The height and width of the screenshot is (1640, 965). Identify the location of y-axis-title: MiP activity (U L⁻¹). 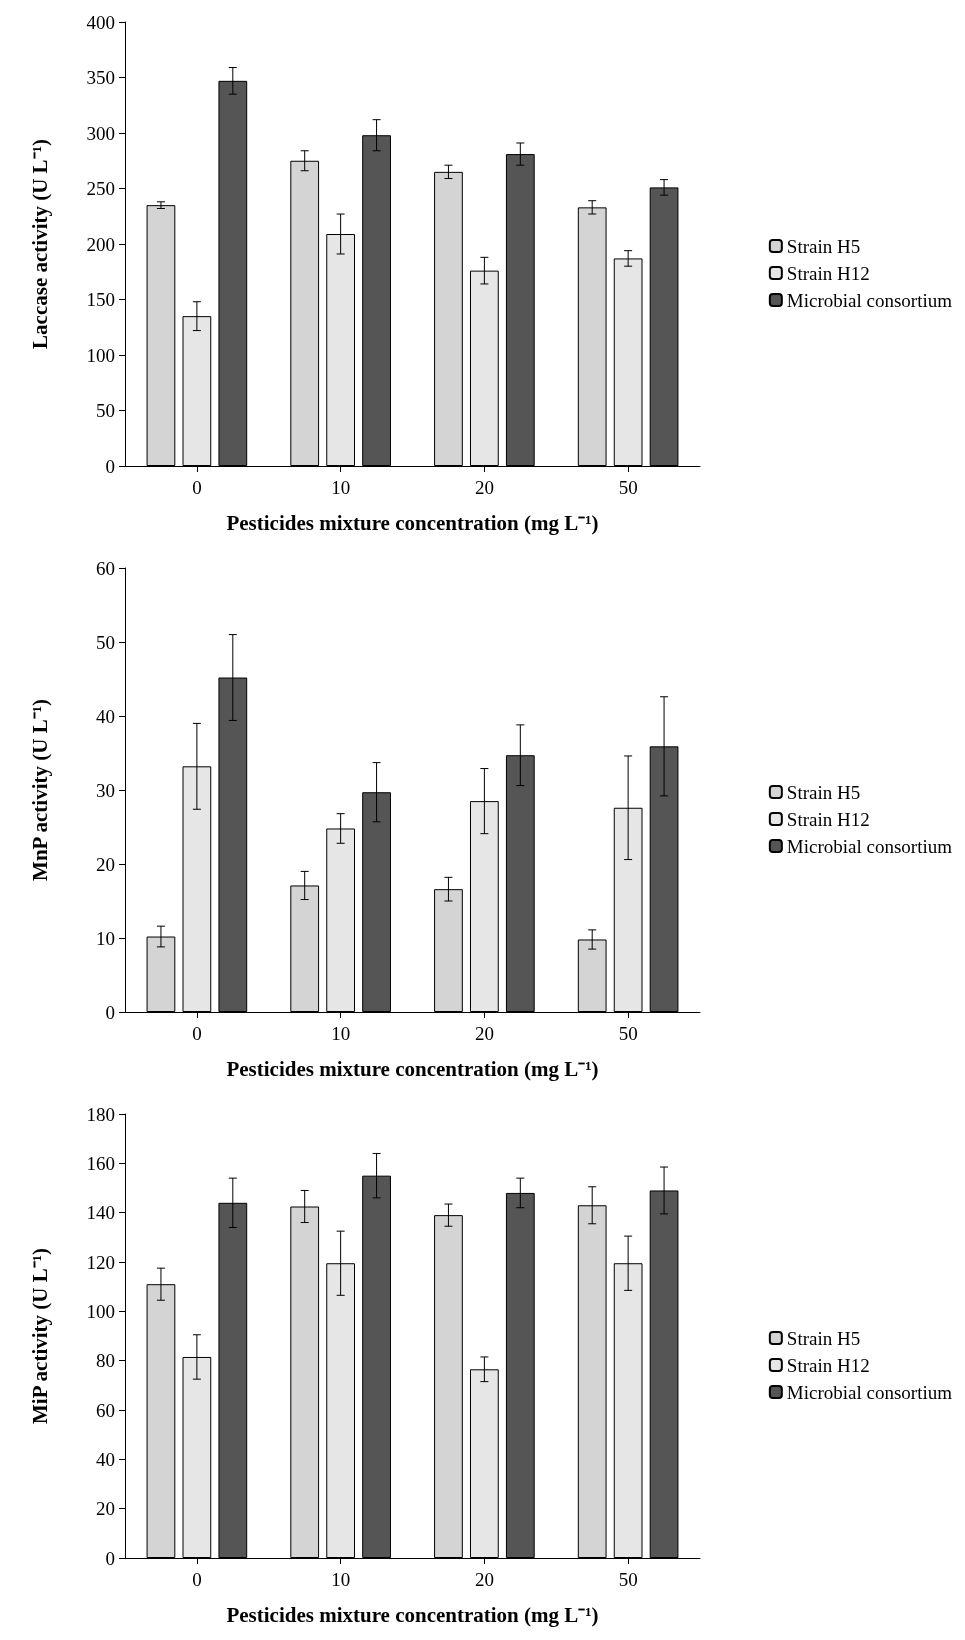
(39, 1336).